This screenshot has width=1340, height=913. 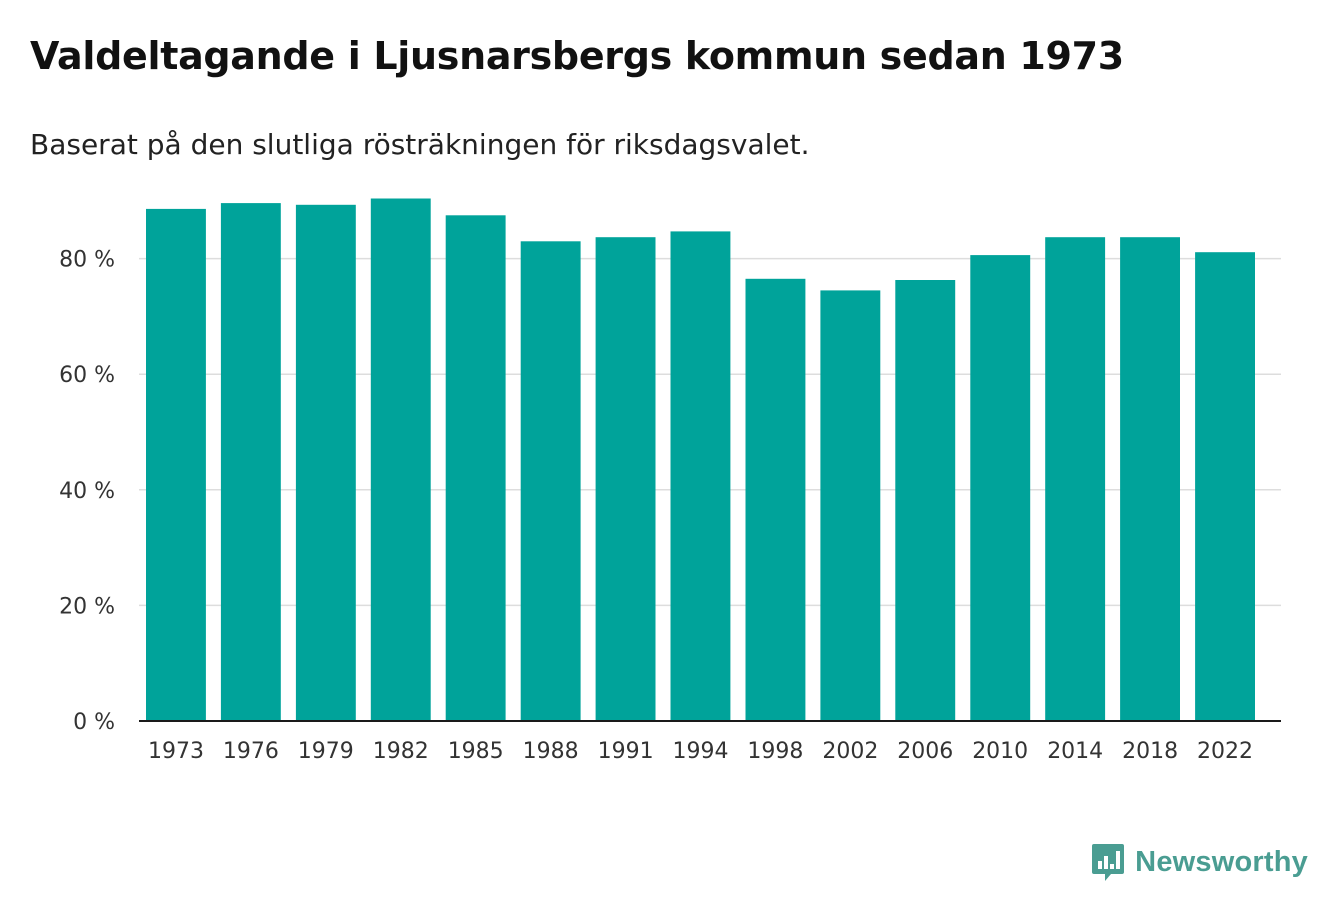 I want to click on x-tick-label: 1988, so click(x=551, y=751).